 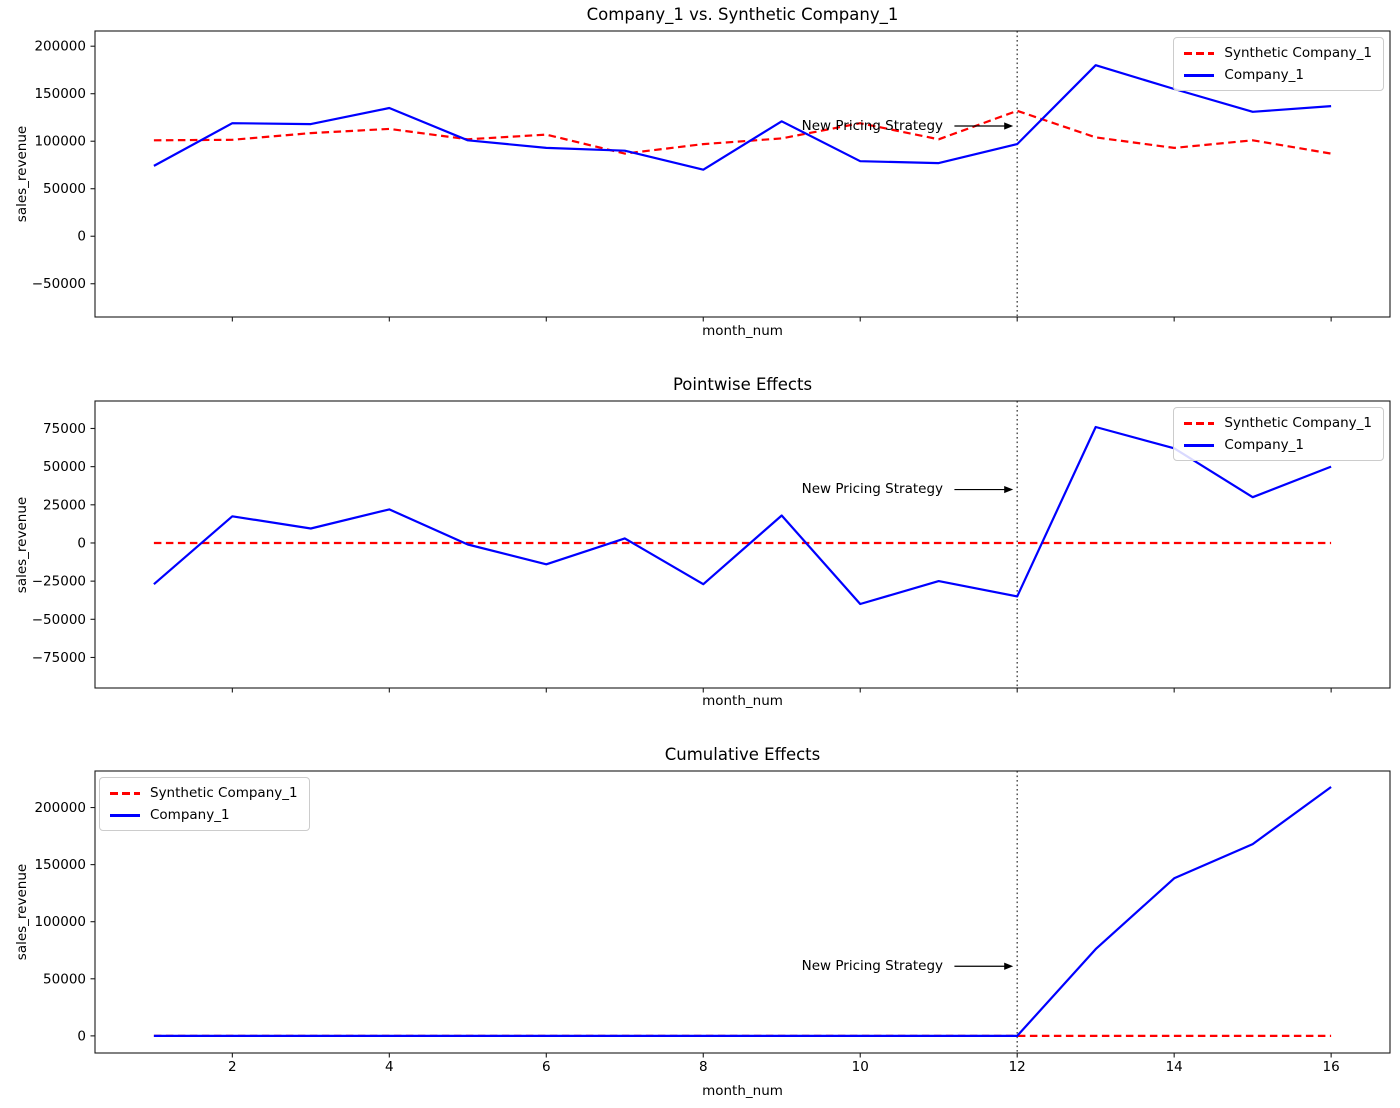 I want to click on y-tick-label: −75000, so click(x=59, y=658).